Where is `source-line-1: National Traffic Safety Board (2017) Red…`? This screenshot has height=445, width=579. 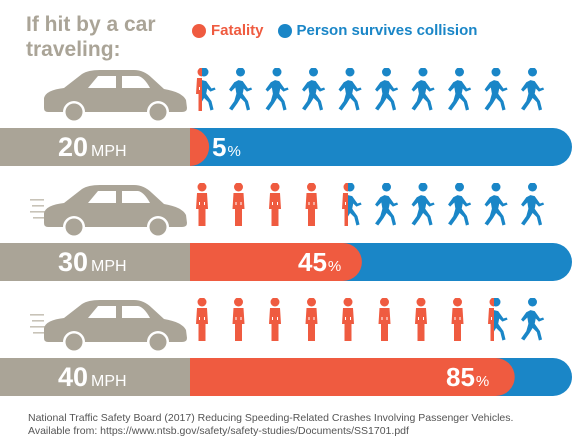
source-line-1: National Traffic Safety Board (2017) Red… is located at coordinates (271, 418).